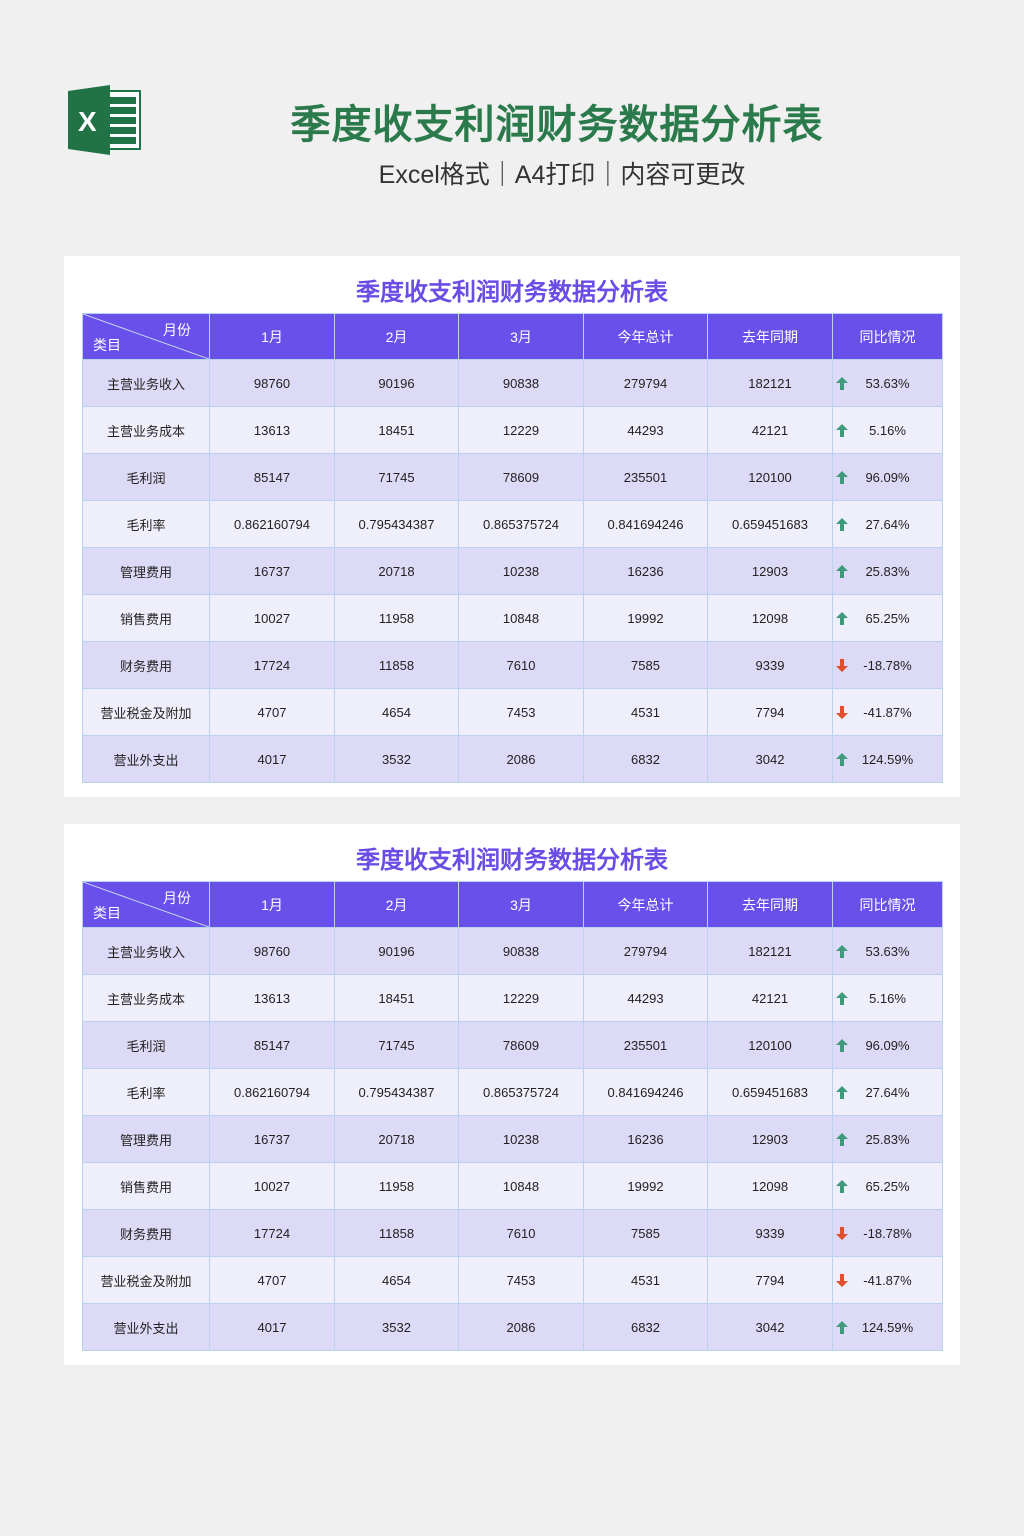  Describe the element at coordinates (396, 1092) in the screenshot. I see `value-cell: 0.795434387` at that location.